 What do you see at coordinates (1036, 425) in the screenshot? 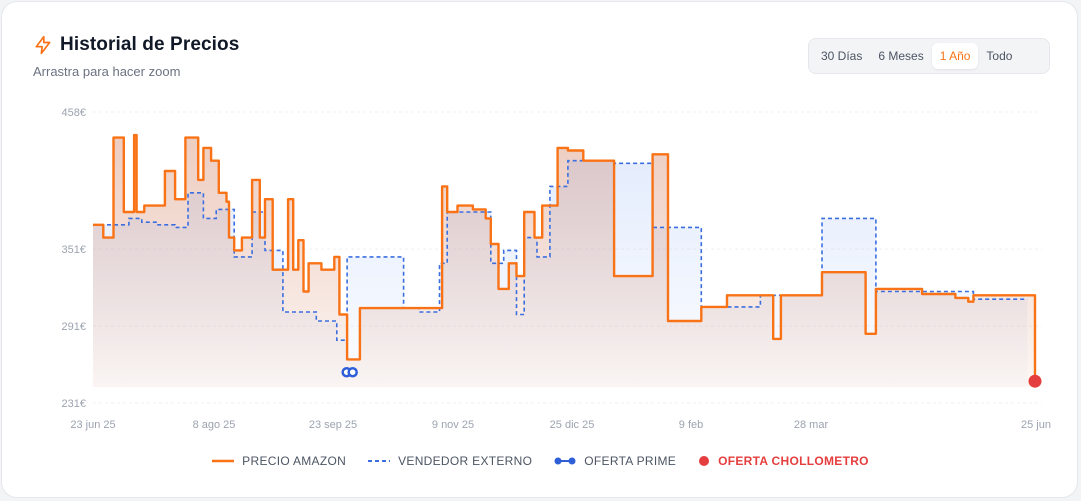
I see `x-tick-label: 25 jun` at bounding box center [1036, 425].